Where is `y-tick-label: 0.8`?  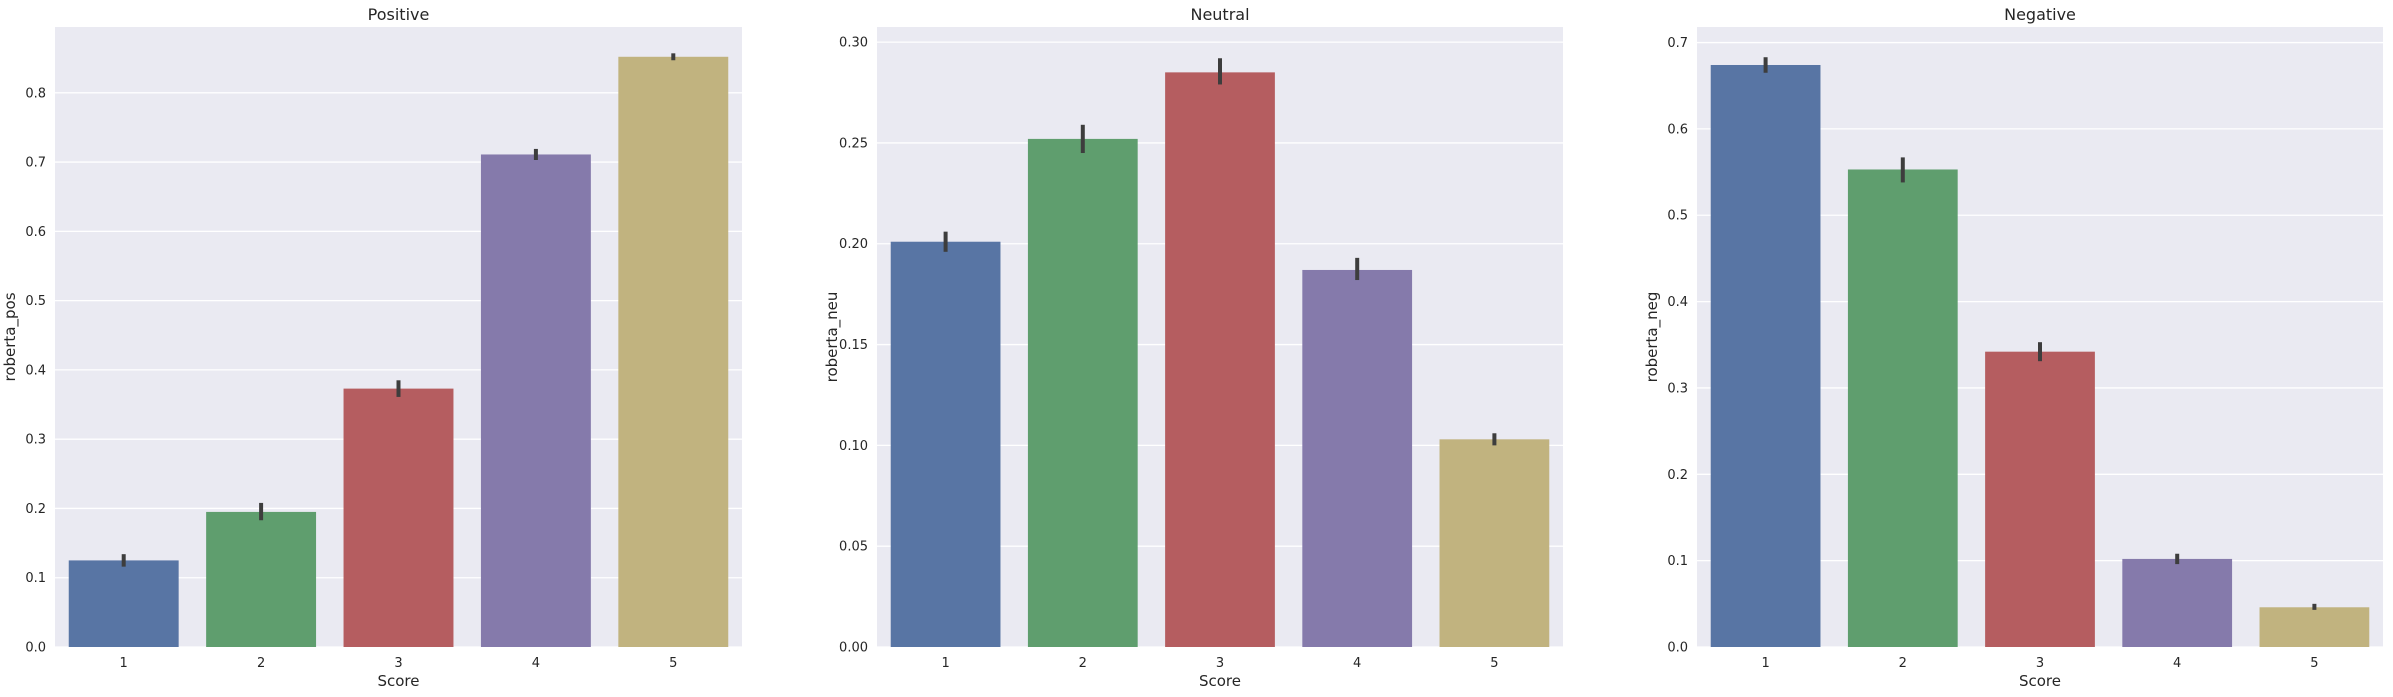 y-tick-label: 0.8 is located at coordinates (35, 93).